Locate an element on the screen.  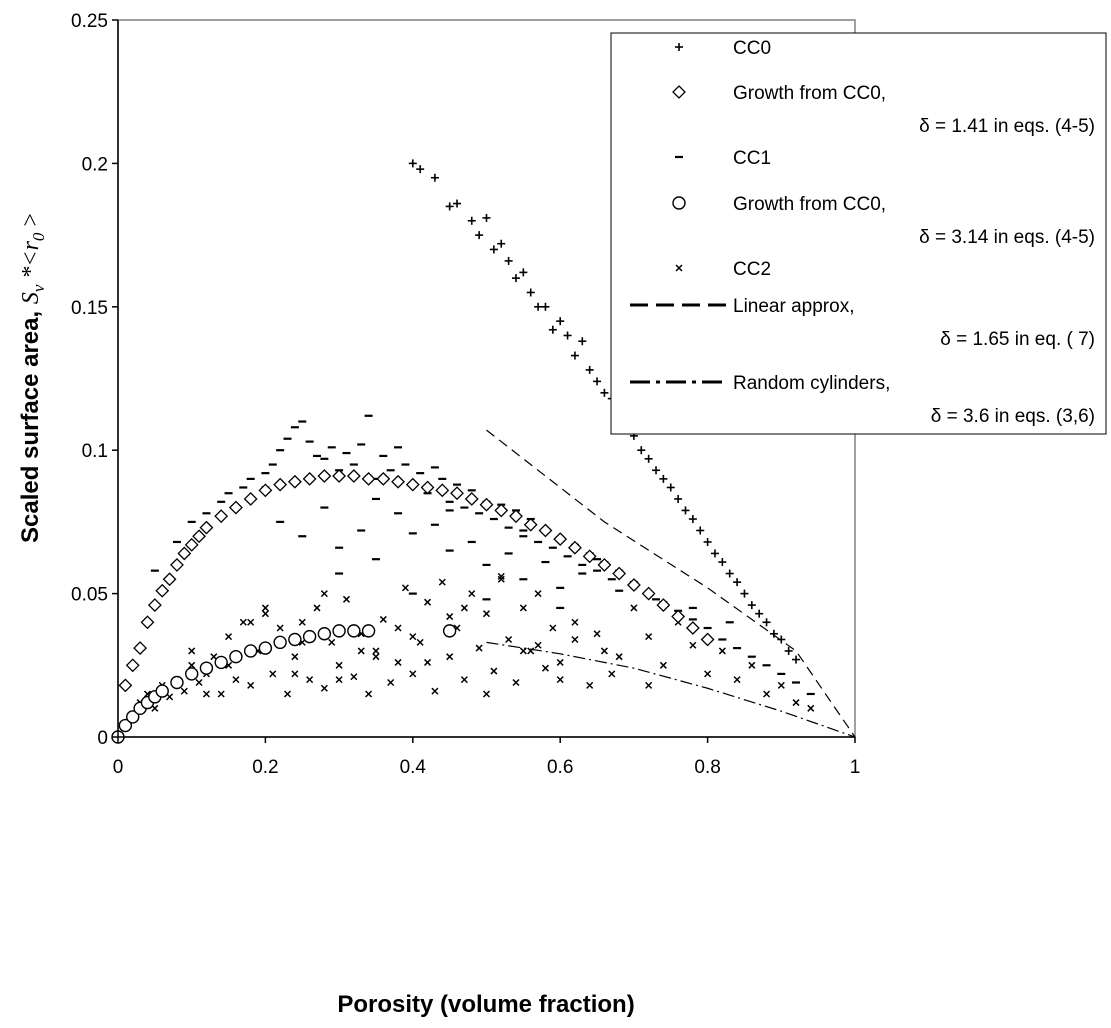
y-axis-title-star-r: *<r is located at coordinates (31, 262).